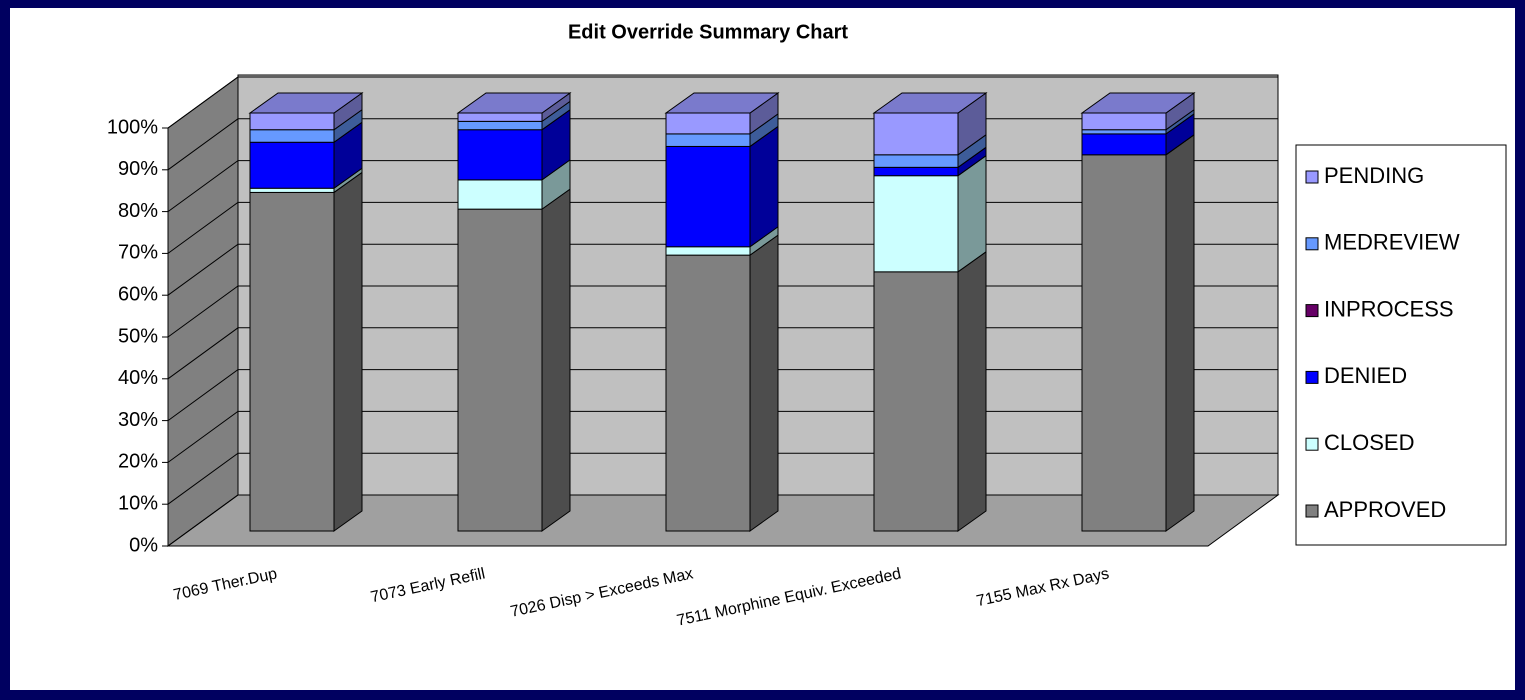 The height and width of the screenshot is (700, 1525). I want to click on chart-title: Edit Override Summary Chart, so click(708, 32).